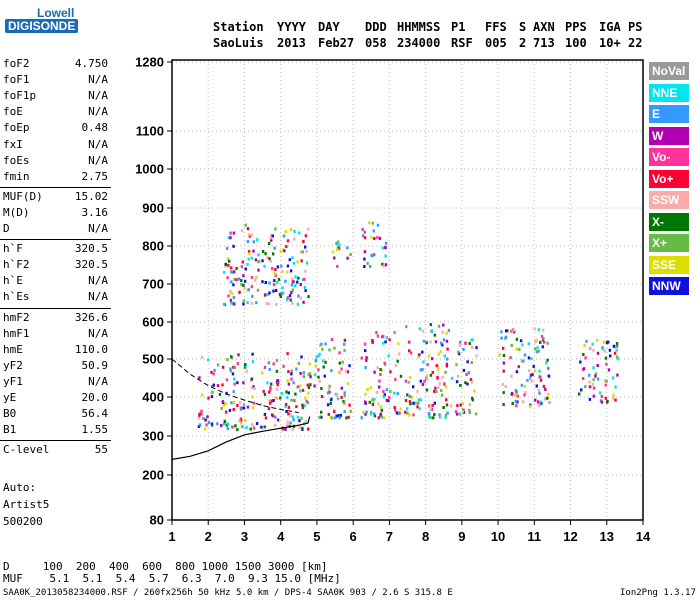 Image resolution: width=700 pixels, height=600 pixels. Describe the element at coordinates (669, 157) in the screenshot. I see `legend-item: Vo-` at that location.